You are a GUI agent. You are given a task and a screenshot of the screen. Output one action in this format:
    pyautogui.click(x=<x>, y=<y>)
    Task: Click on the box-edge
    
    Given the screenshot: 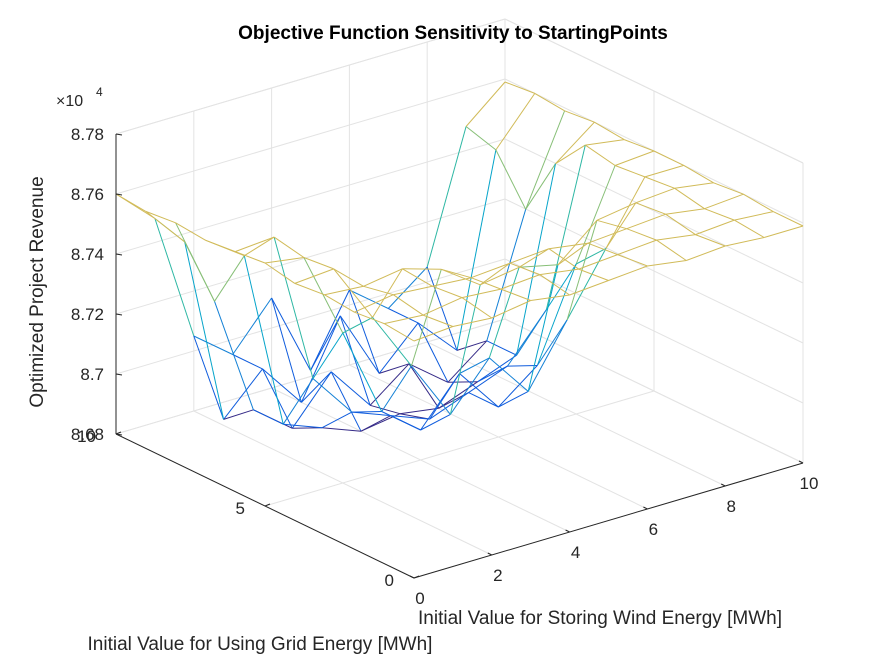 What is the action you would take?
    pyautogui.click(x=654, y=91)
    